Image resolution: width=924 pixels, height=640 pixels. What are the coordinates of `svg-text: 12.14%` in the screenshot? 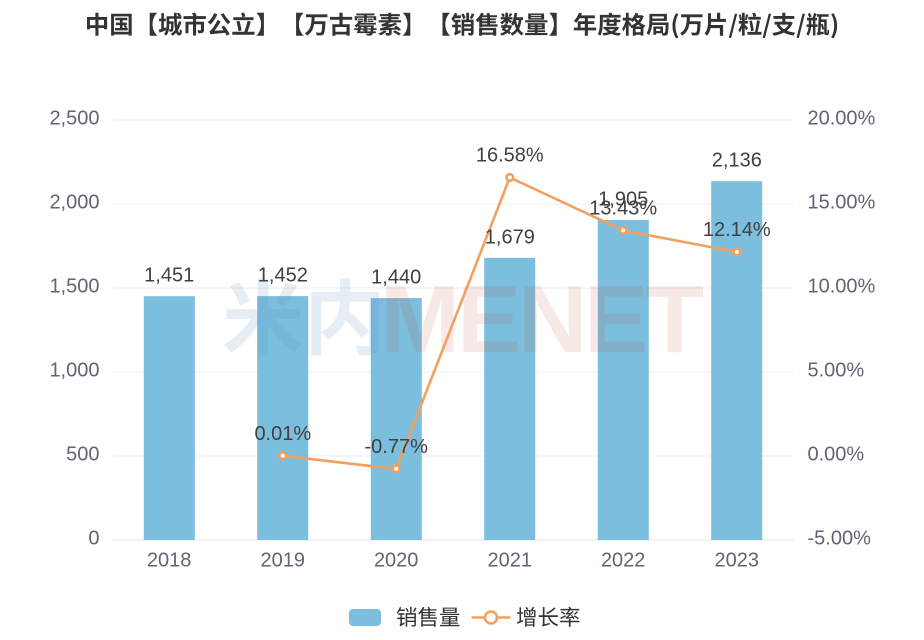 It's located at (737, 230).